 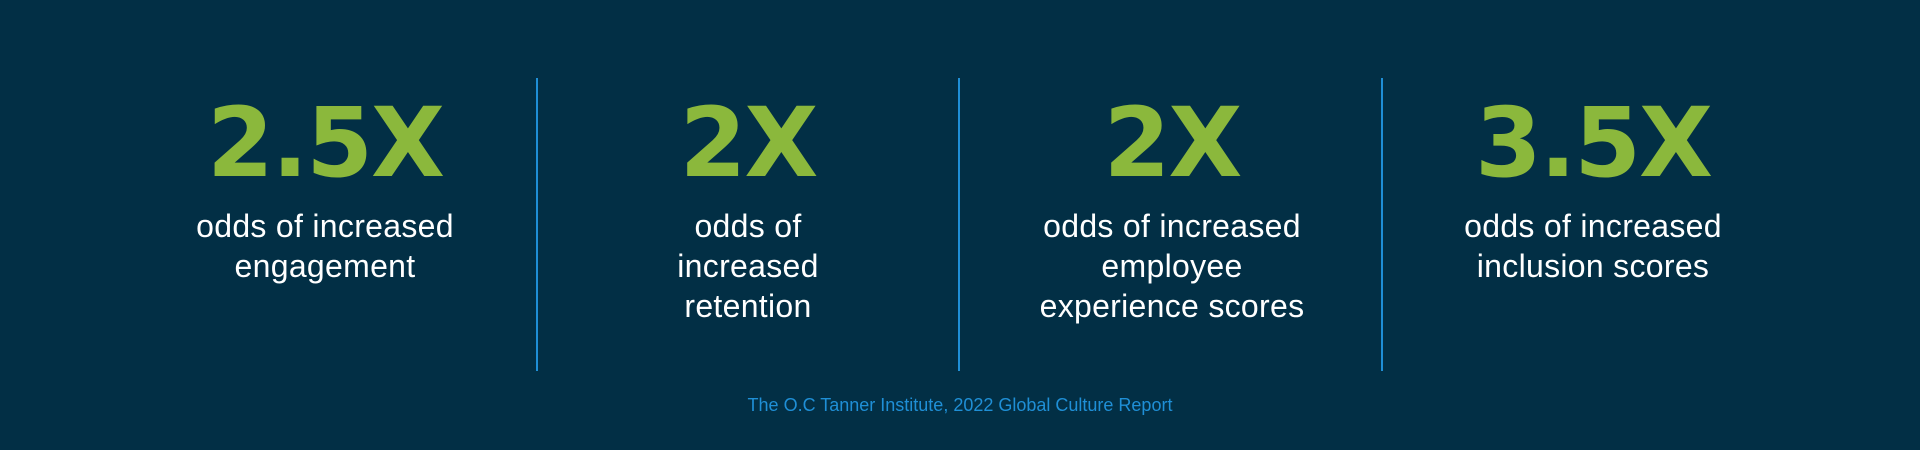 What do you see at coordinates (1593, 246) in the screenshot?
I see `stat-caption: odds of increased inclusion scores` at bounding box center [1593, 246].